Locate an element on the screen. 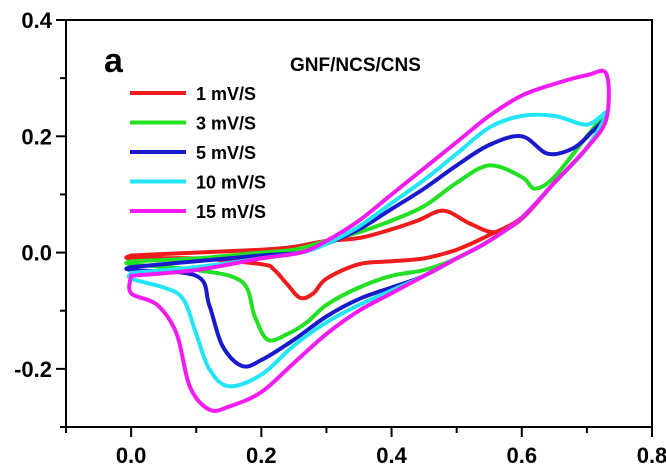 The image size is (666, 468). y-tick-label: -0.2 is located at coordinates (33, 369).